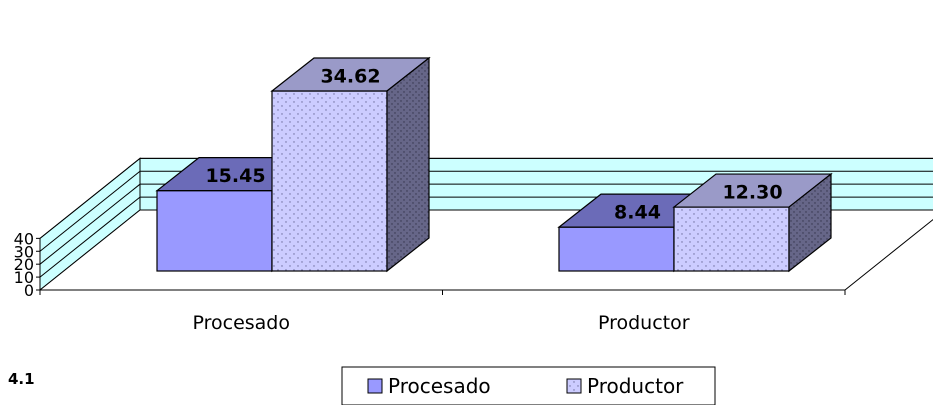 The image size is (933, 405). I want to click on legend-label: Procesado, so click(439, 386).